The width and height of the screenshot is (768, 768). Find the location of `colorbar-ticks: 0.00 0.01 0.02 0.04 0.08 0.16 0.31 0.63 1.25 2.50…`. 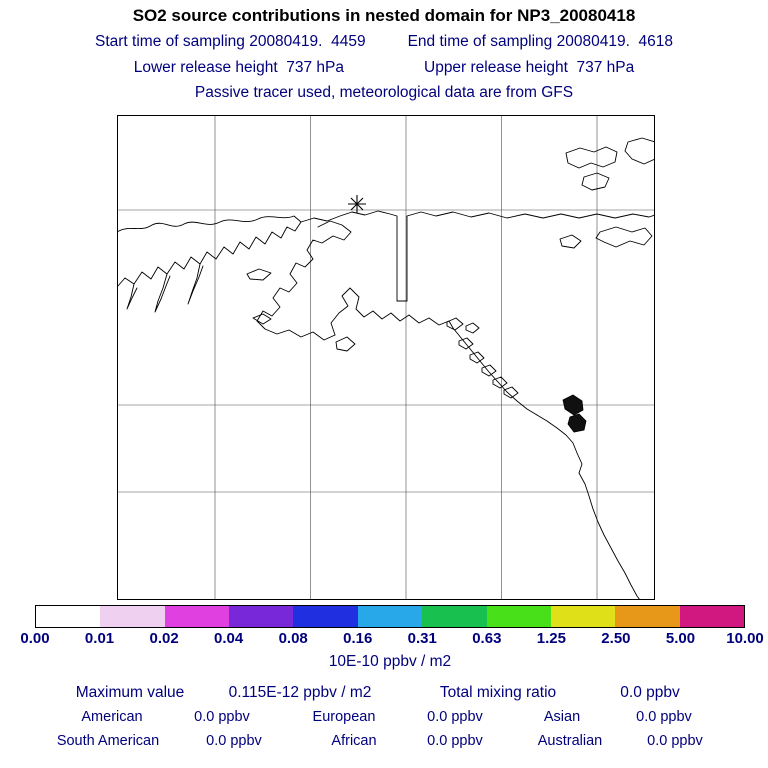

colorbar-ticks: 0.00 0.01 0.02 0.04 0.08 0.16 0.31 0.63 1.25 2.50… is located at coordinates (391, 639).